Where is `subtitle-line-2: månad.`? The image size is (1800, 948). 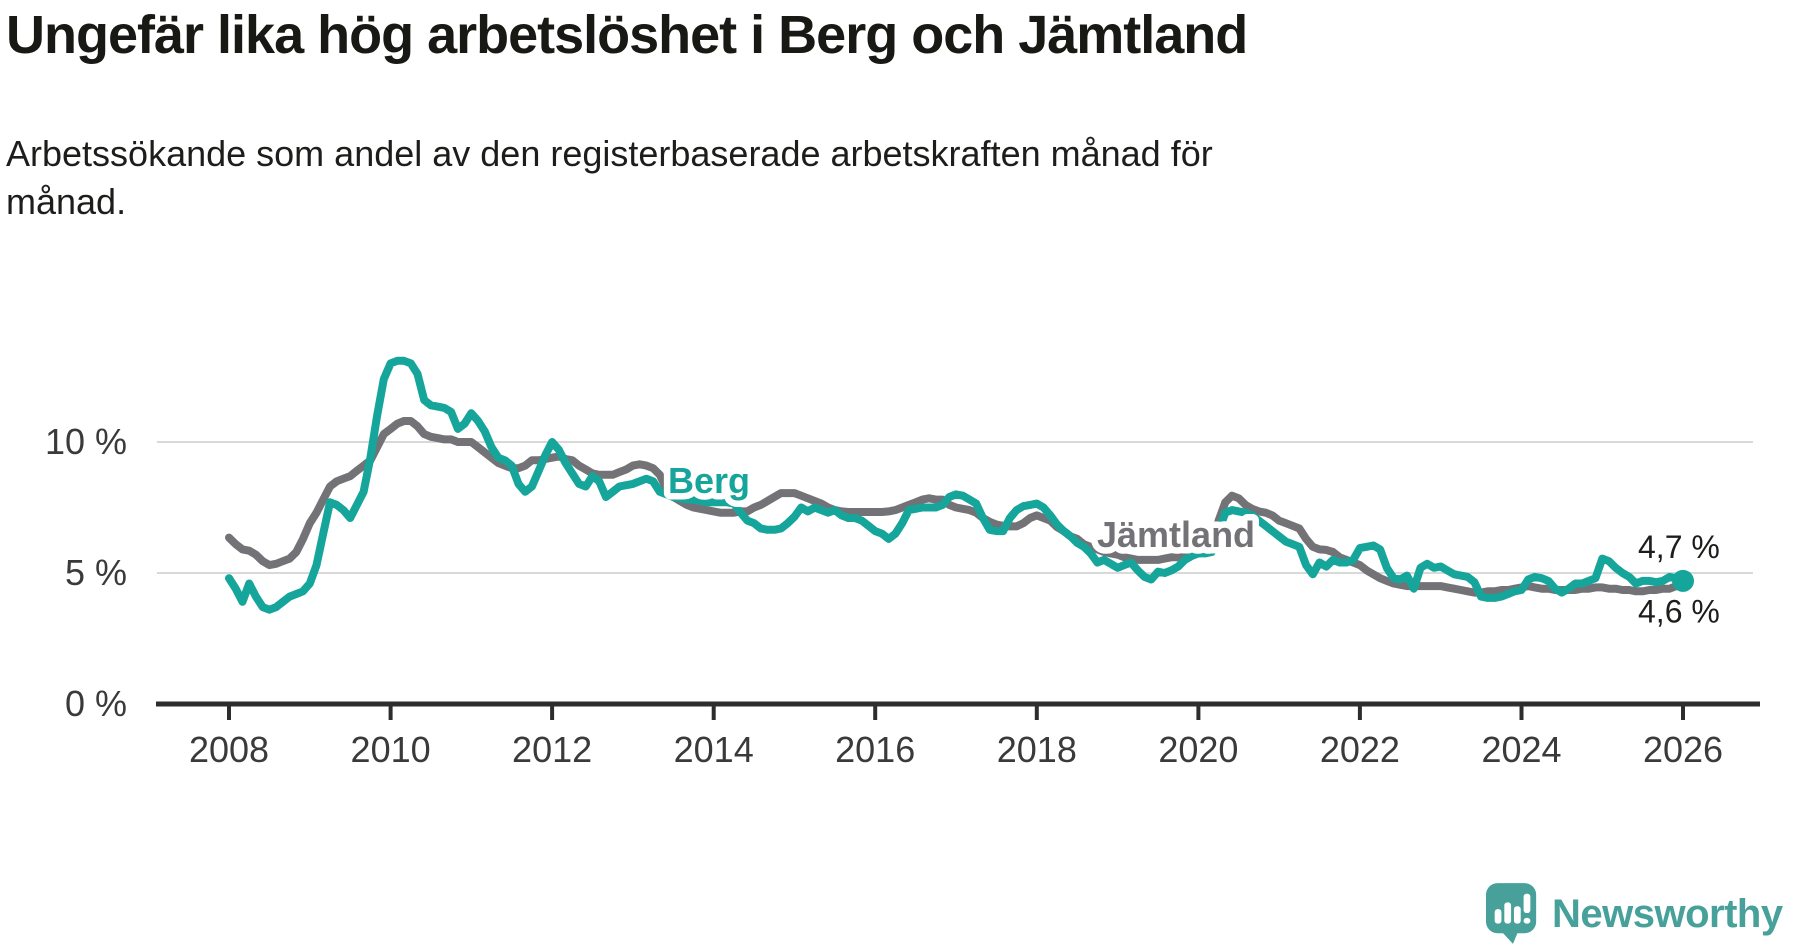 subtitle-line-2: månad. is located at coordinates (66, 201).